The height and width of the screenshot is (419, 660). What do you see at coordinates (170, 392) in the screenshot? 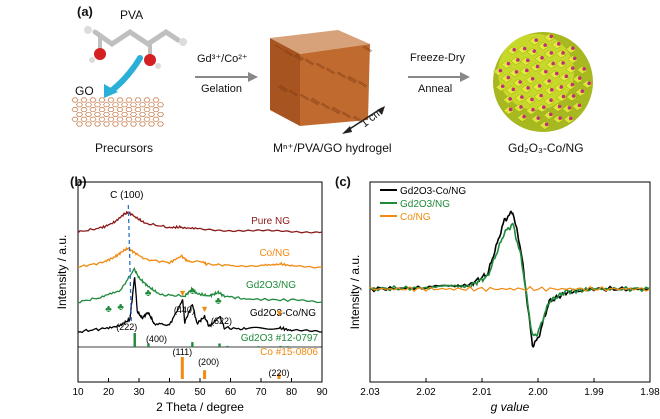
I see `x-tick-label: 40` at bounding box center [170, 392].